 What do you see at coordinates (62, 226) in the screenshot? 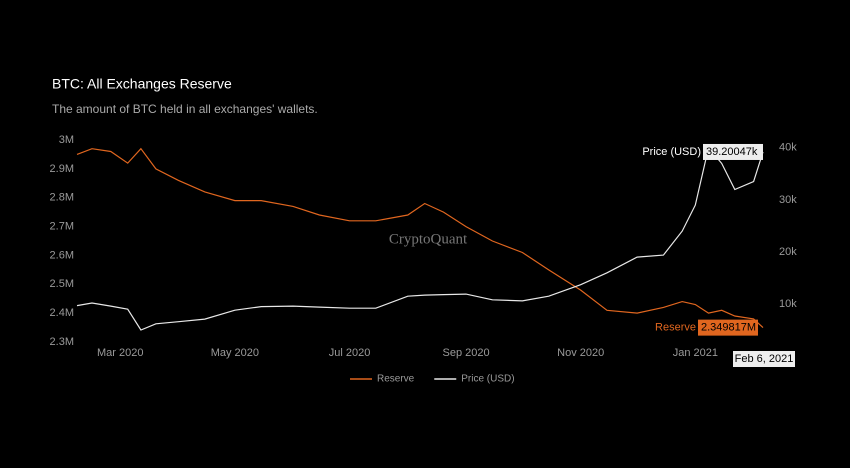
I see `y-tick-label: 2.7M` at bounding box center [62, 226].